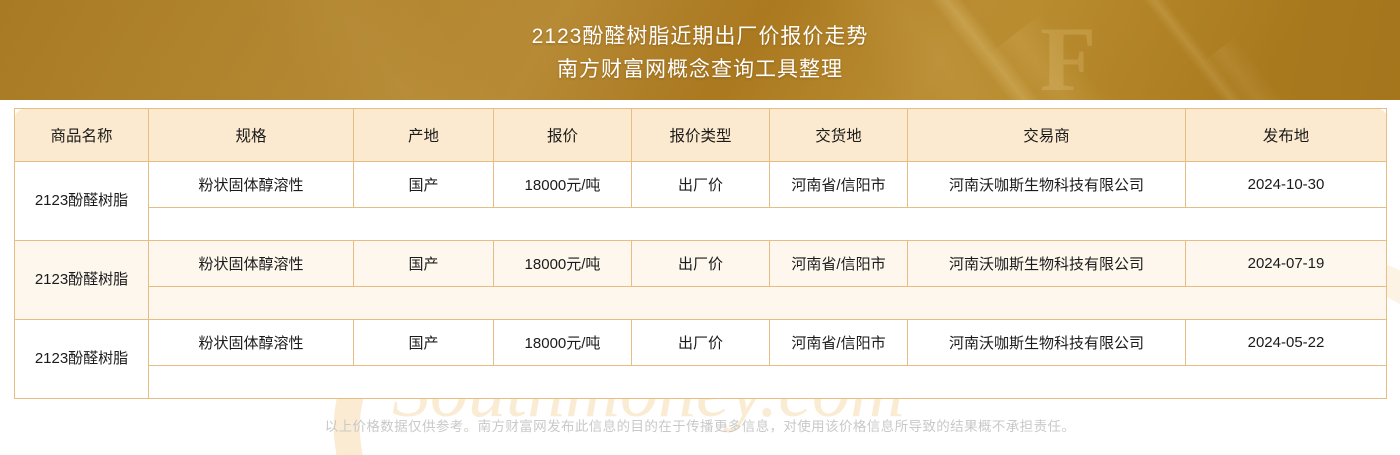 The height and width of the screenshot is (455, 1400). Describe the element at coordinates (700, 69) in the screenshot. I see `title-line-secondary: 南方财富网概念查询工具整理` at that location.